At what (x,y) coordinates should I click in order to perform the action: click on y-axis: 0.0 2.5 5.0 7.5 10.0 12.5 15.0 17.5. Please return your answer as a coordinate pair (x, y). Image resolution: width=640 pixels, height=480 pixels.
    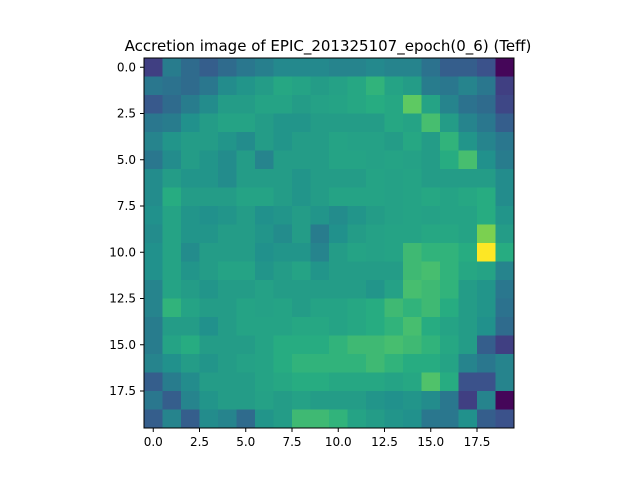
    Looking at the image, I should click on (126, 229).